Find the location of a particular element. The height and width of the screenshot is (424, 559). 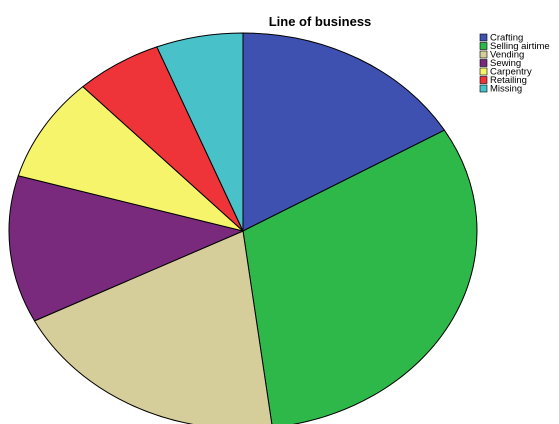

legend-label: Missing is located at coordinates (506, 89).